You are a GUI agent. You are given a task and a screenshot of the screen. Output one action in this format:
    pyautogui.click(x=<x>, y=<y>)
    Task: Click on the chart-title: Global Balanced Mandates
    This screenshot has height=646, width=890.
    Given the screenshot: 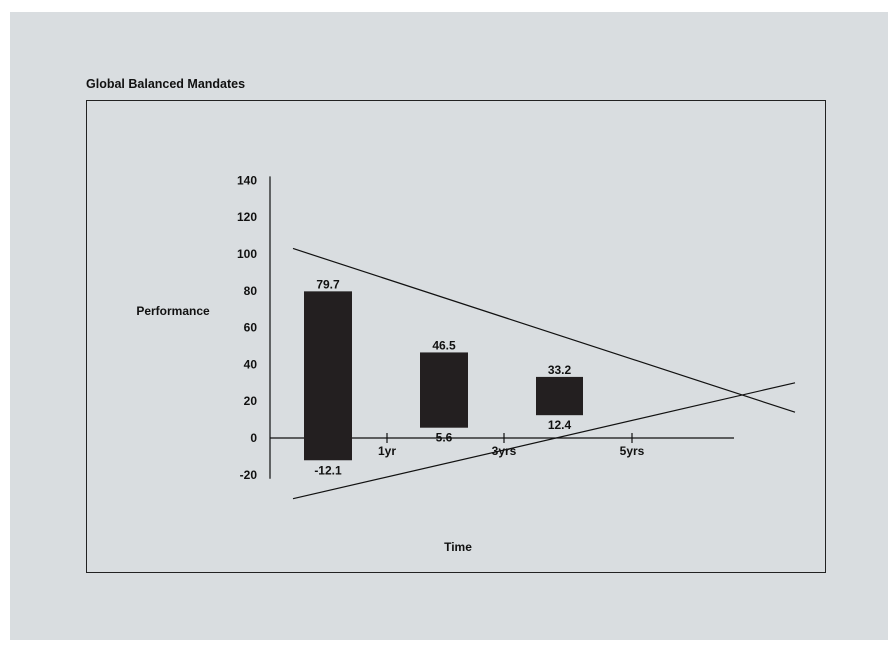 What is the action you would take?
    pyautogui.click(x=166, y=84)
    